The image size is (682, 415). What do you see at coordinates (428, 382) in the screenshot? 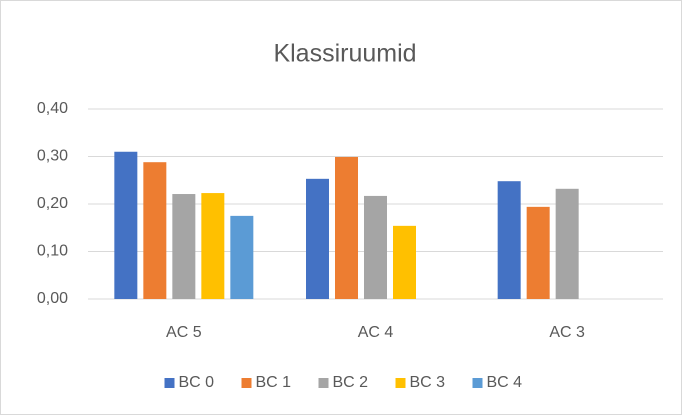
I see `legend-label: BC 3` at bounding box center [428, 382].